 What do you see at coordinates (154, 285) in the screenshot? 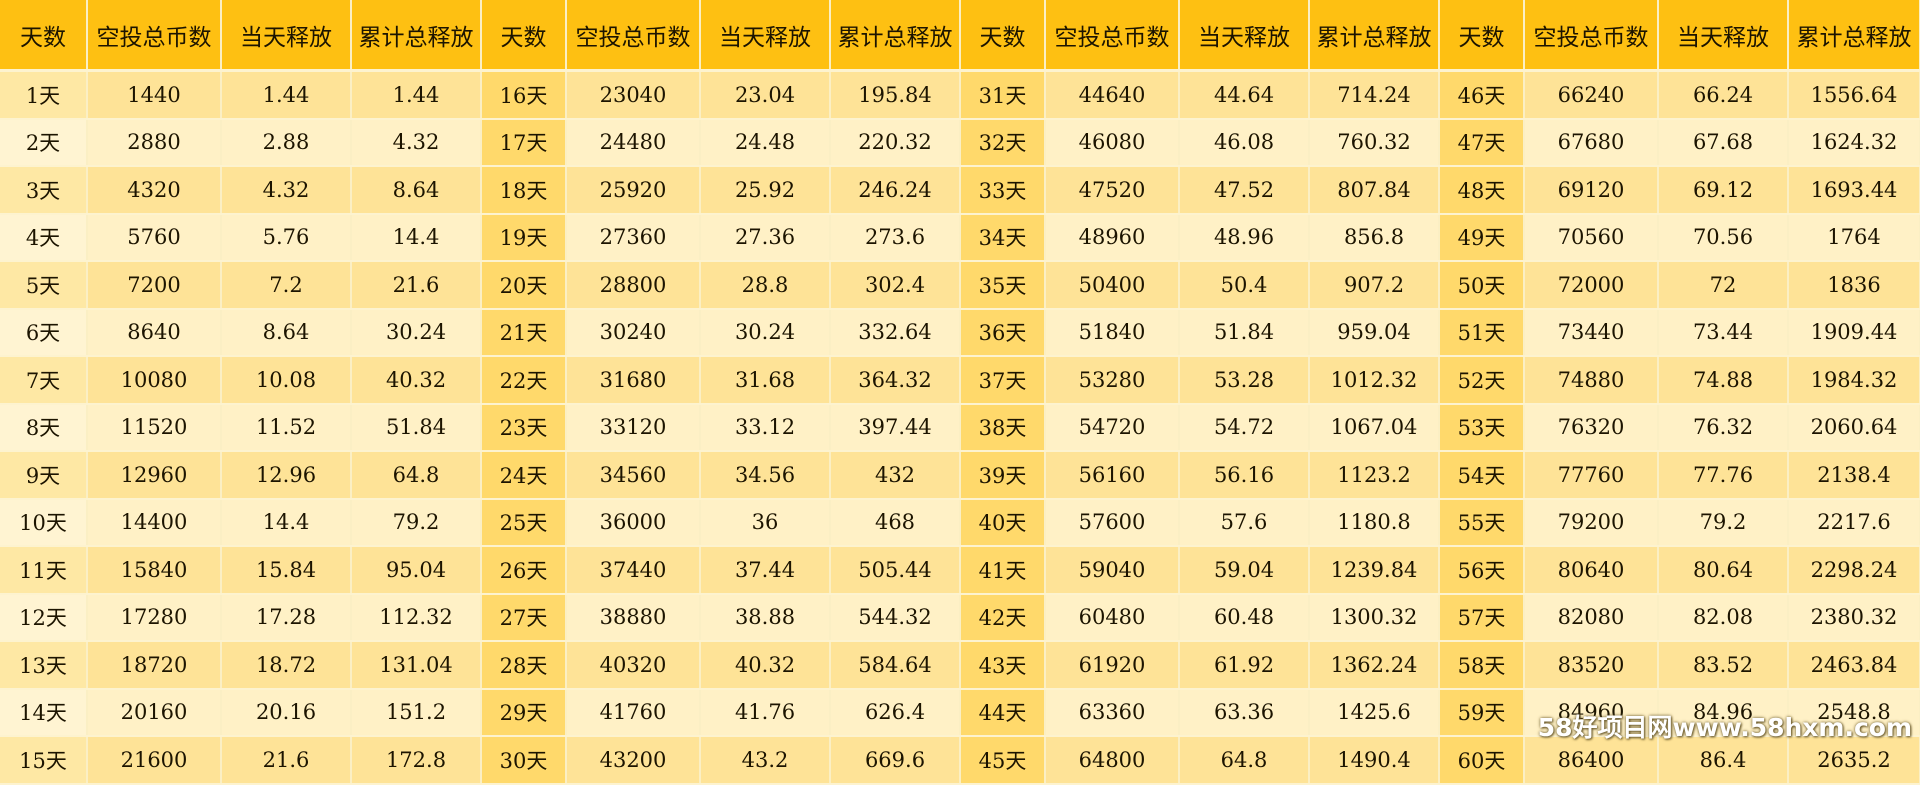
I see `value-cell: 7200` at bounding box center [154, 285].